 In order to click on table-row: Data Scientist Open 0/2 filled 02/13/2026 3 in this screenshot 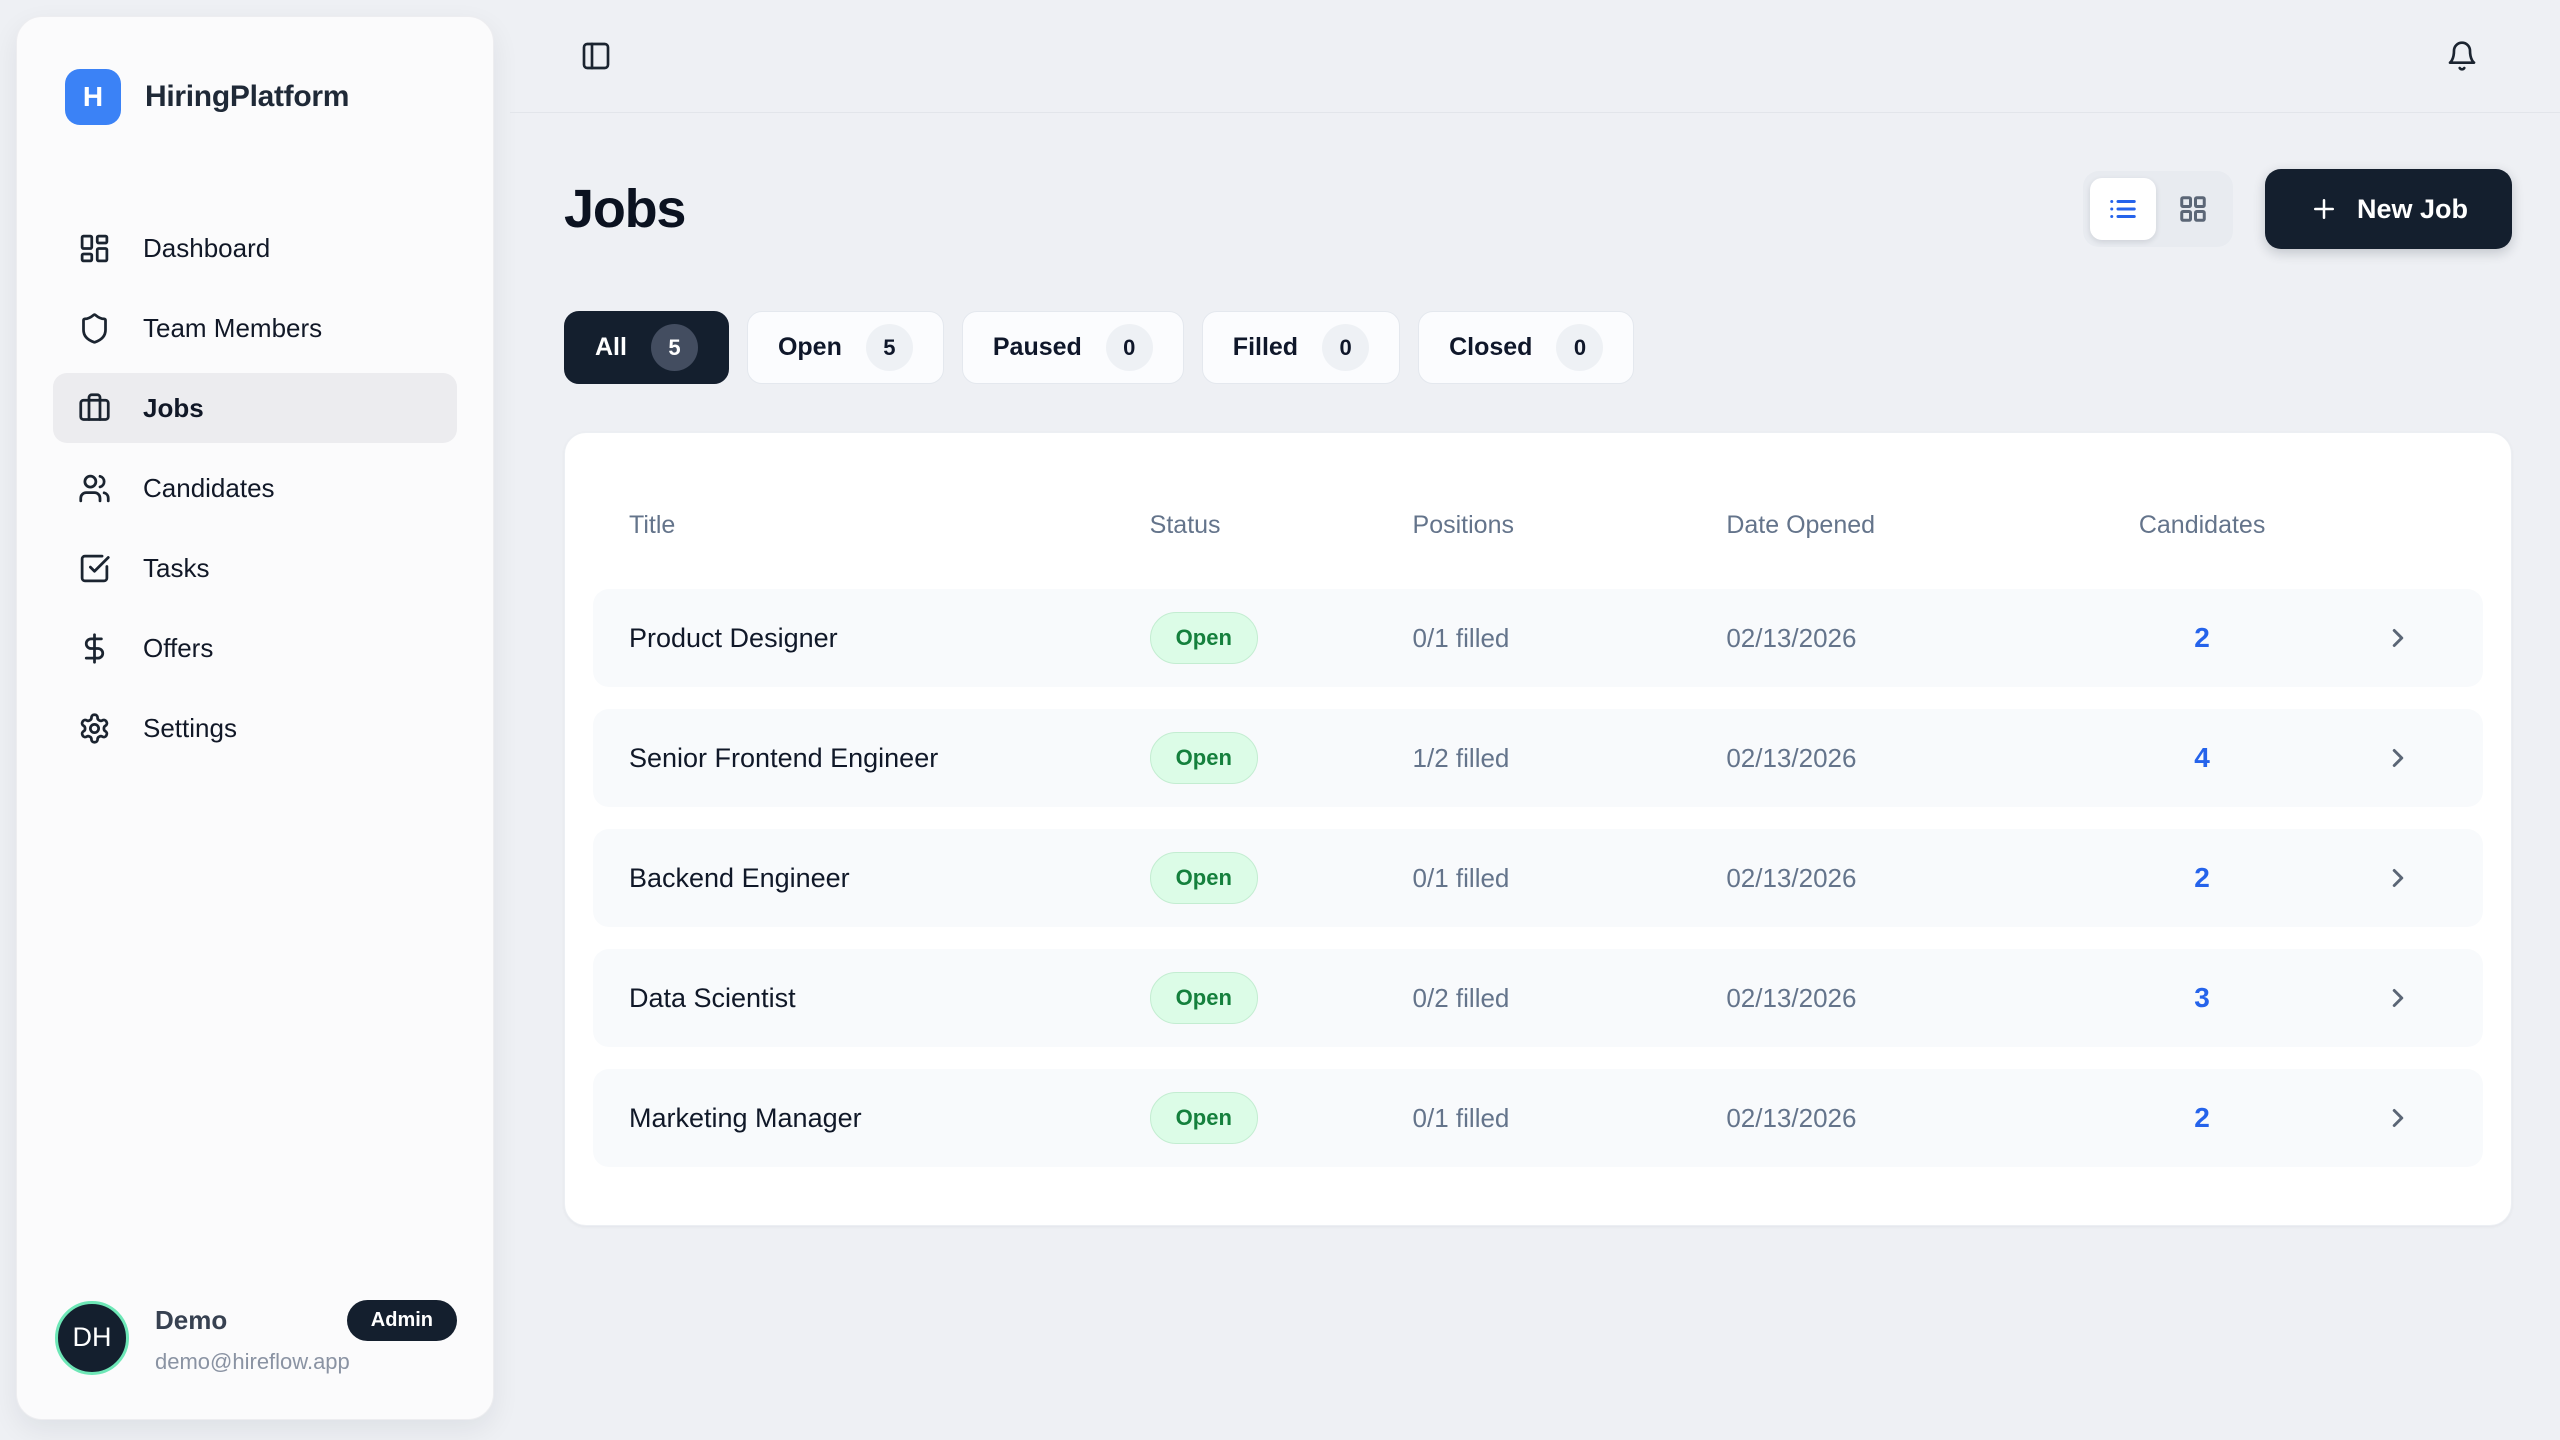, I will do `click(1538, 998)`.